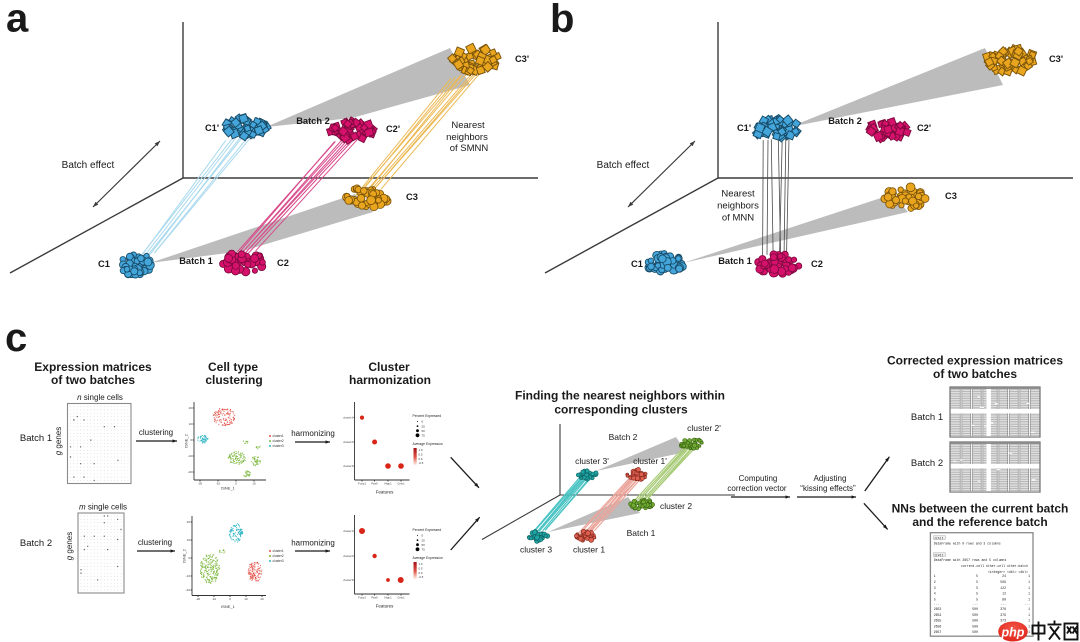  I want to click on svg-text: 5, so click(977, 588).